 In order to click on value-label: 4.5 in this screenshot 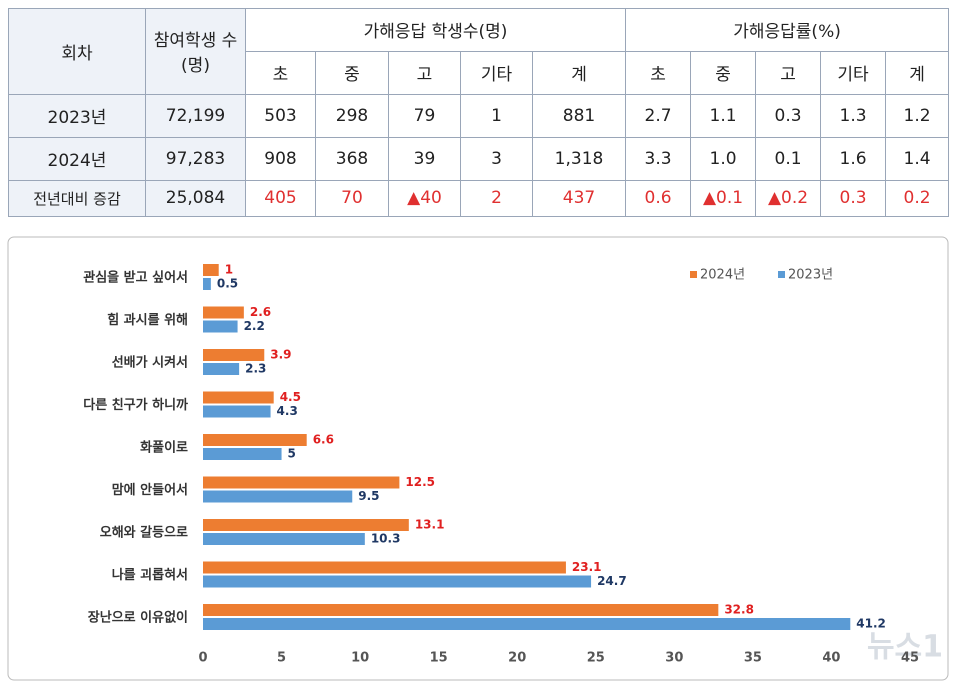, I will do `click(290, 397)`.